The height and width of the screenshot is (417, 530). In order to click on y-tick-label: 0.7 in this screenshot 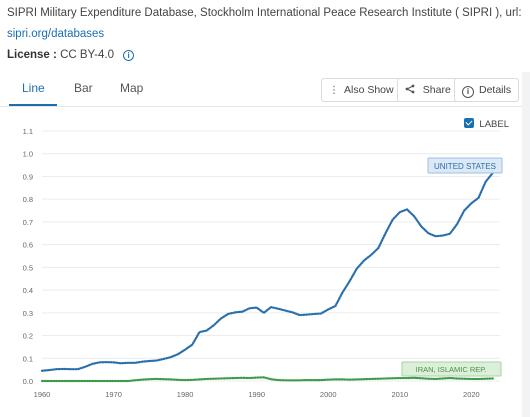, I will do `click(28, 222)`.